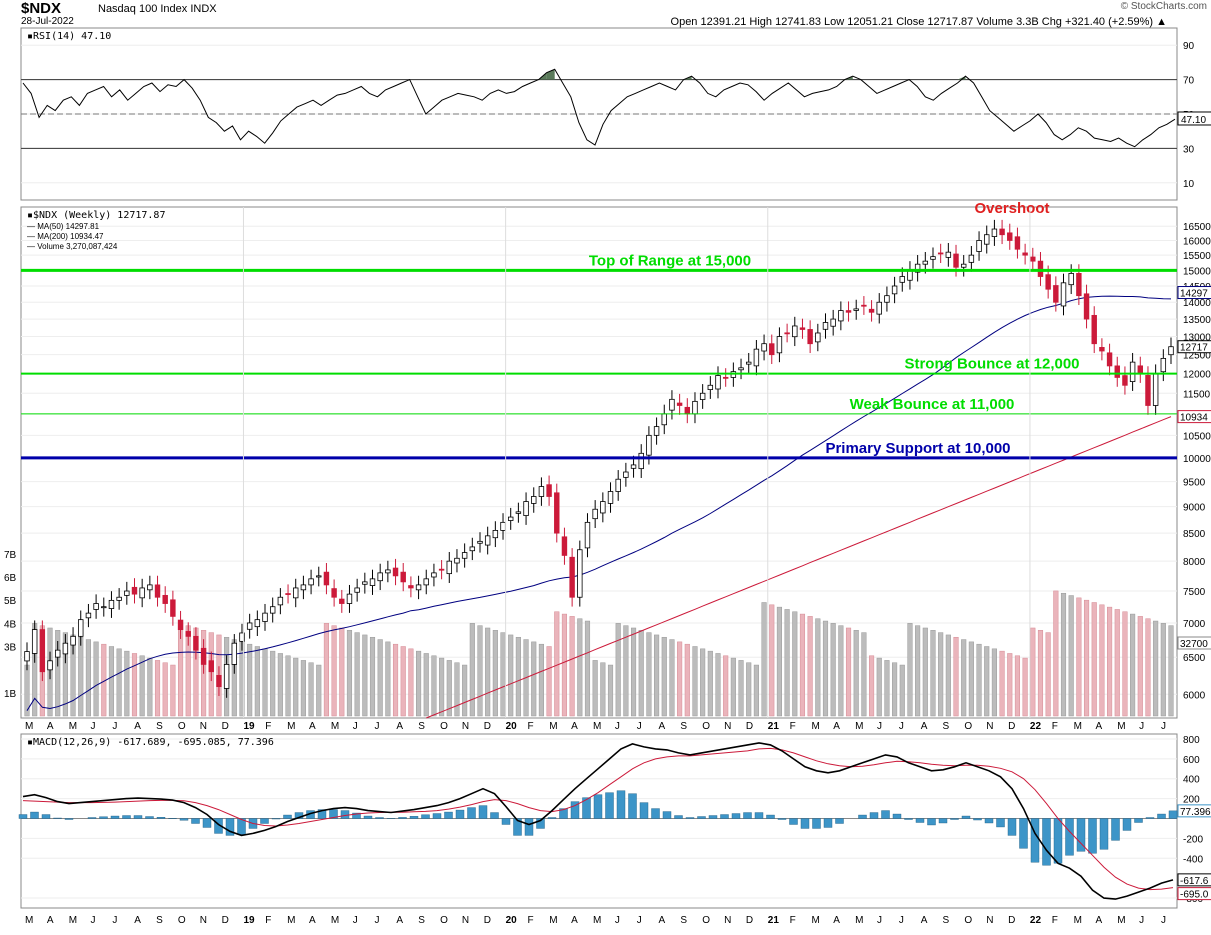 The height and width of the screenshot is (935, 1211). I want to click on volume-marker-box, so click(1194, 643).